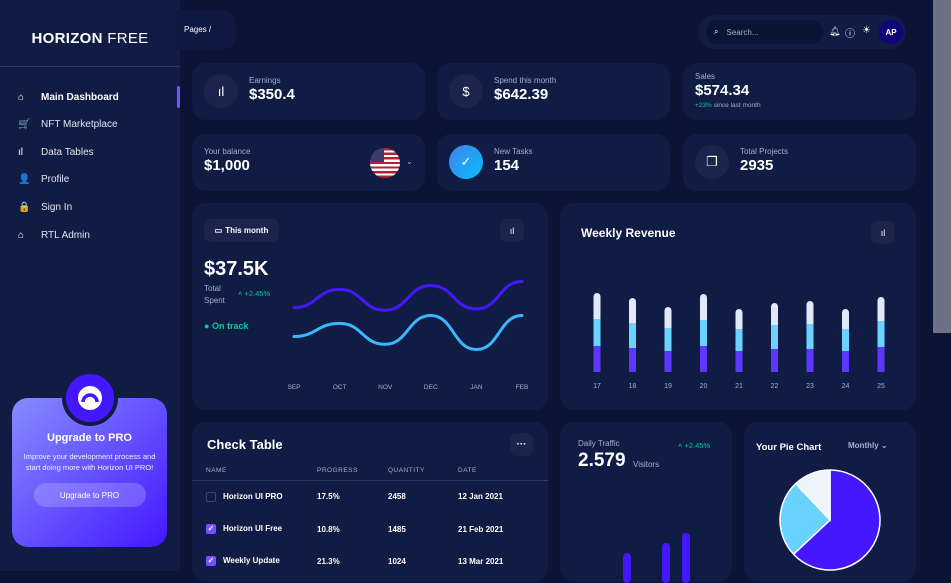  I want to click on table-row: ✓ Horizon UI Free 10.8% 1485 21 Feb 2021, so click(355, 529).